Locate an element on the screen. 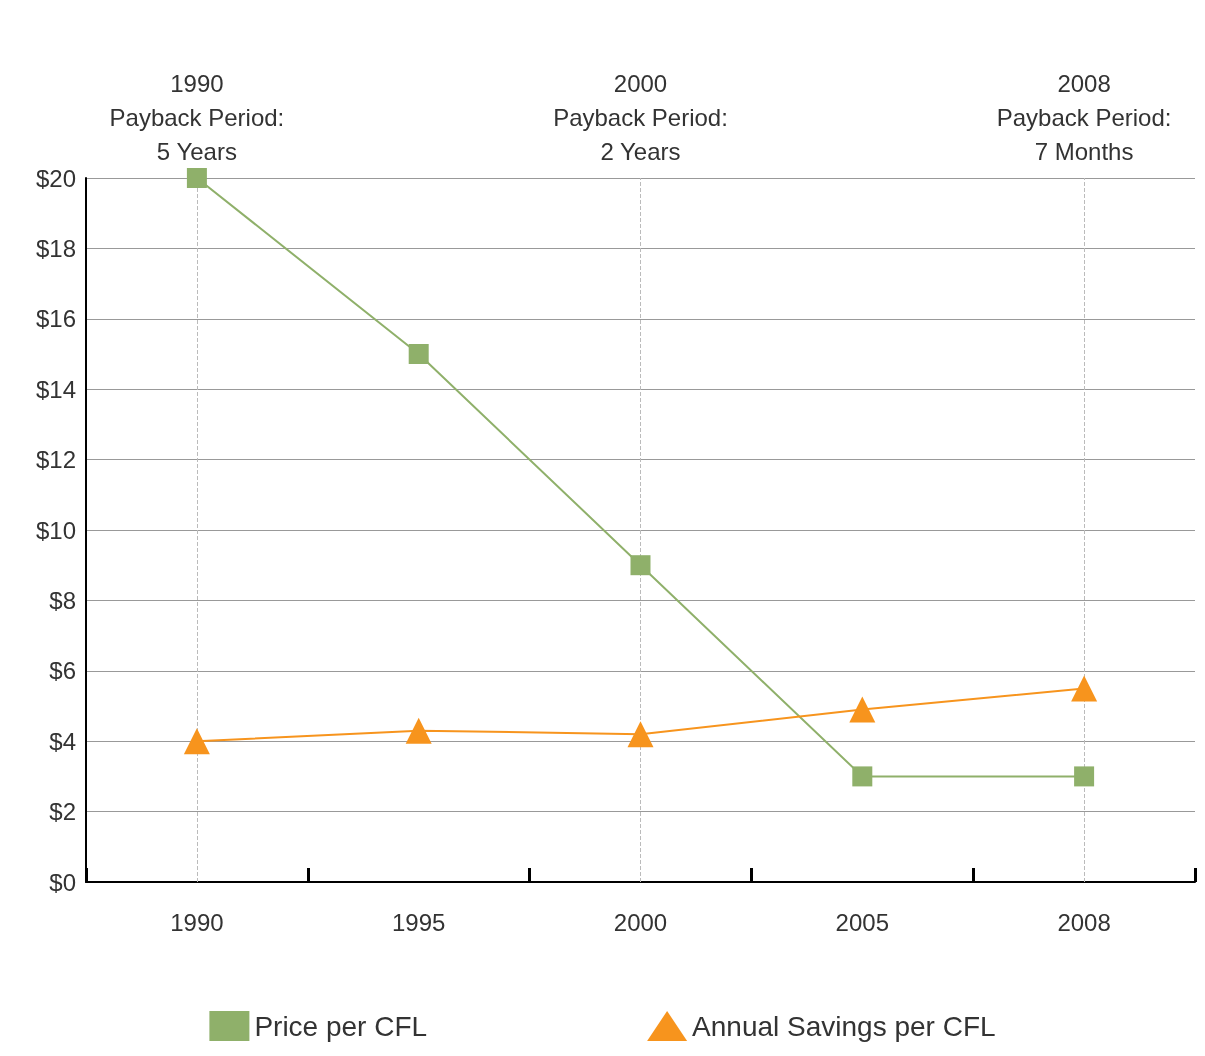 This screenshot has width=1205, height=1056. x-tick-label: 2008 is located at coordinates (1084, 922).